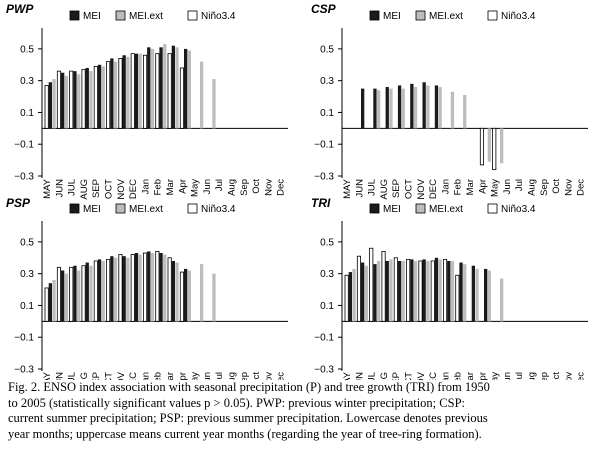  Describe the element at coordinates (281, 376) in the screenshot. I see `x-tick-label: Dec` at that location.